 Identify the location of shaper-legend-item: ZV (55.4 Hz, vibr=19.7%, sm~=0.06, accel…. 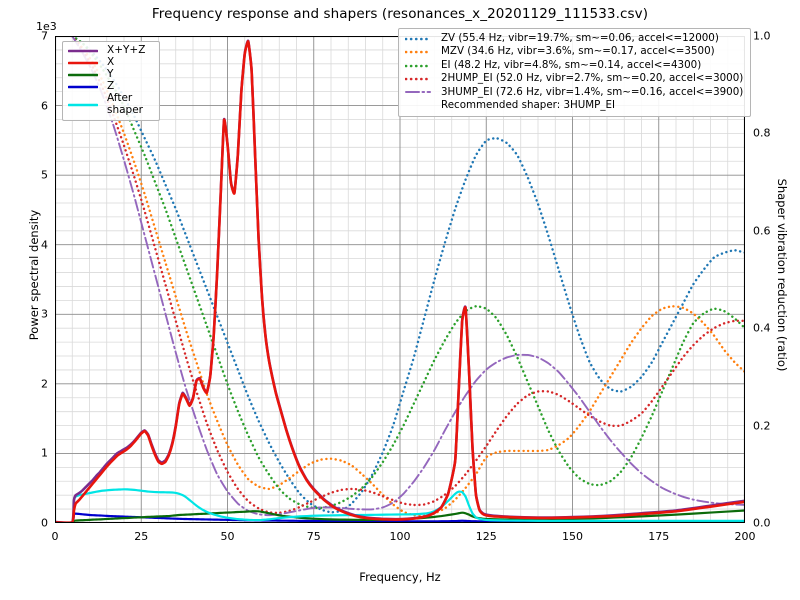
(574, 38).